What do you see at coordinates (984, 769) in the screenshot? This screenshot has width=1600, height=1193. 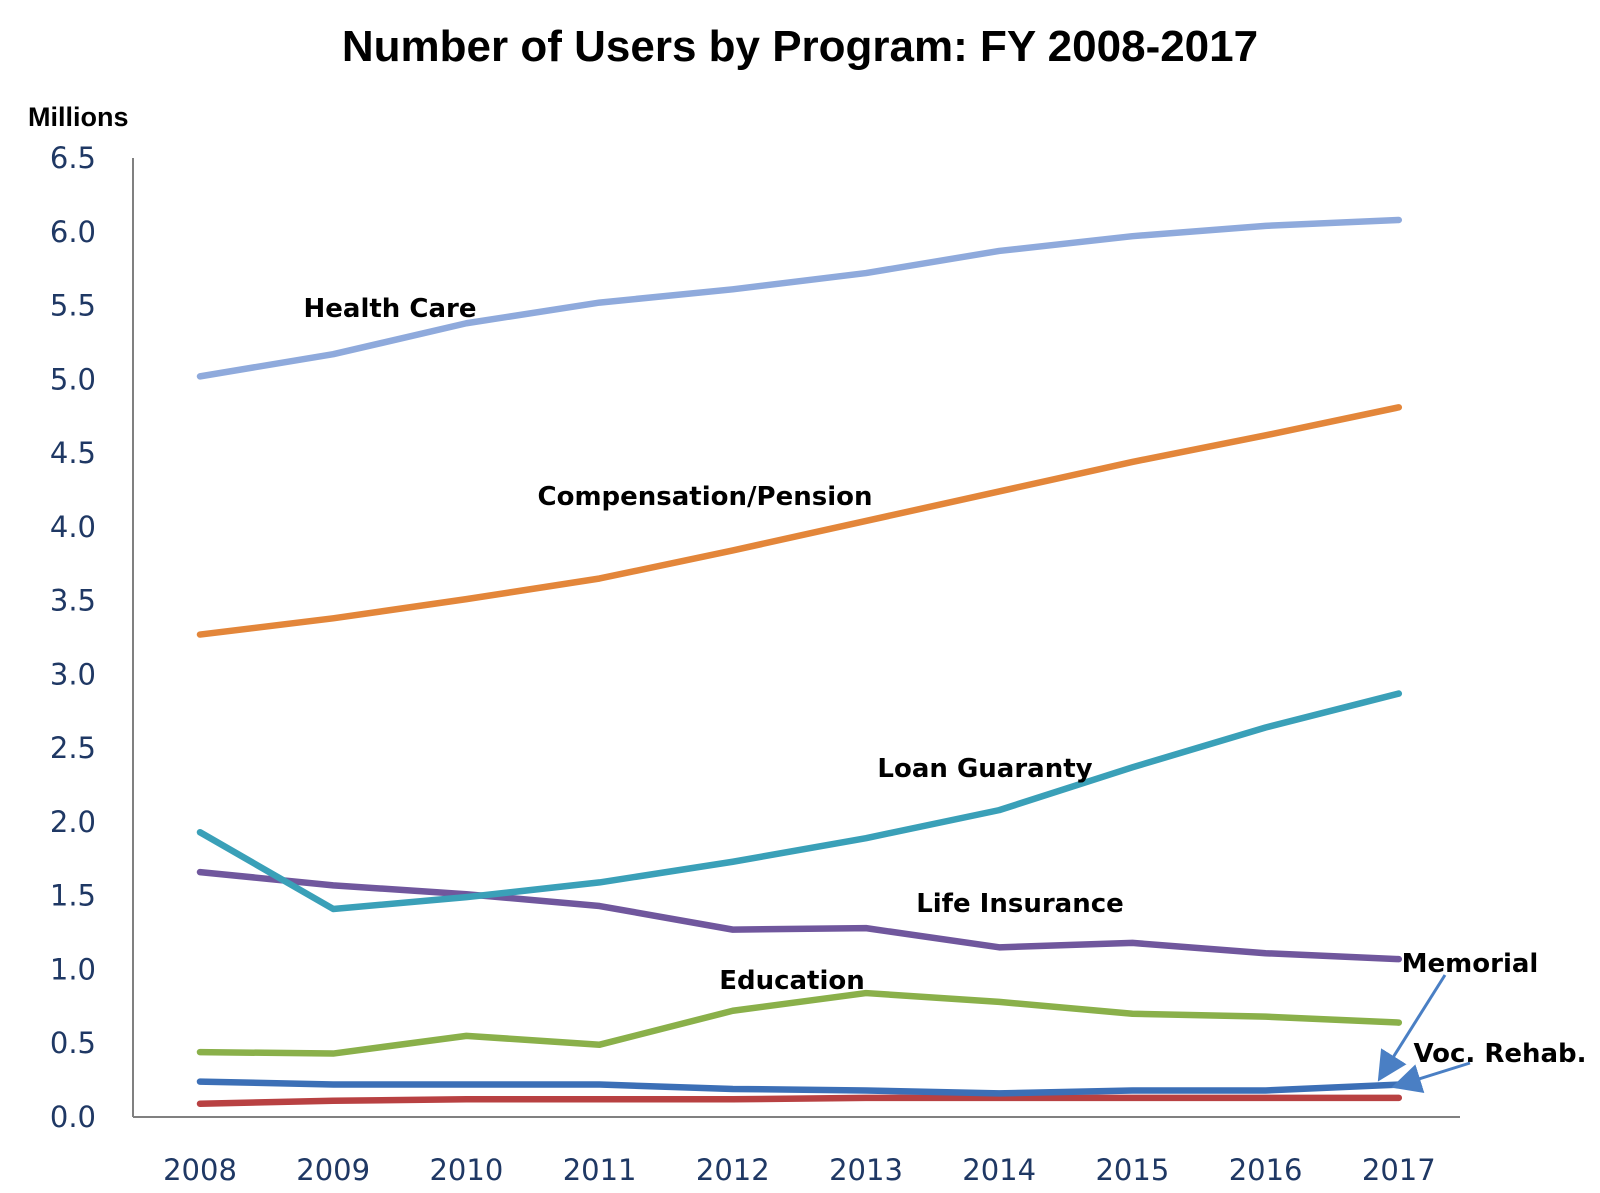 I see `series-label-loan-guaranty: Loan Guaranty` at bounding box center [984, 769].